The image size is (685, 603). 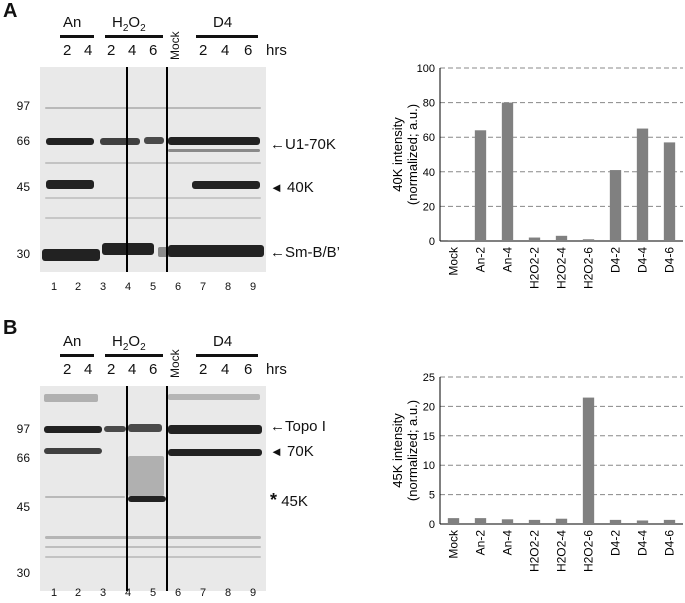 What do you see at coordinates (175, 45) in the screenshot?
I see `group-mock-label: Mock` at bounding box center [175, 45].